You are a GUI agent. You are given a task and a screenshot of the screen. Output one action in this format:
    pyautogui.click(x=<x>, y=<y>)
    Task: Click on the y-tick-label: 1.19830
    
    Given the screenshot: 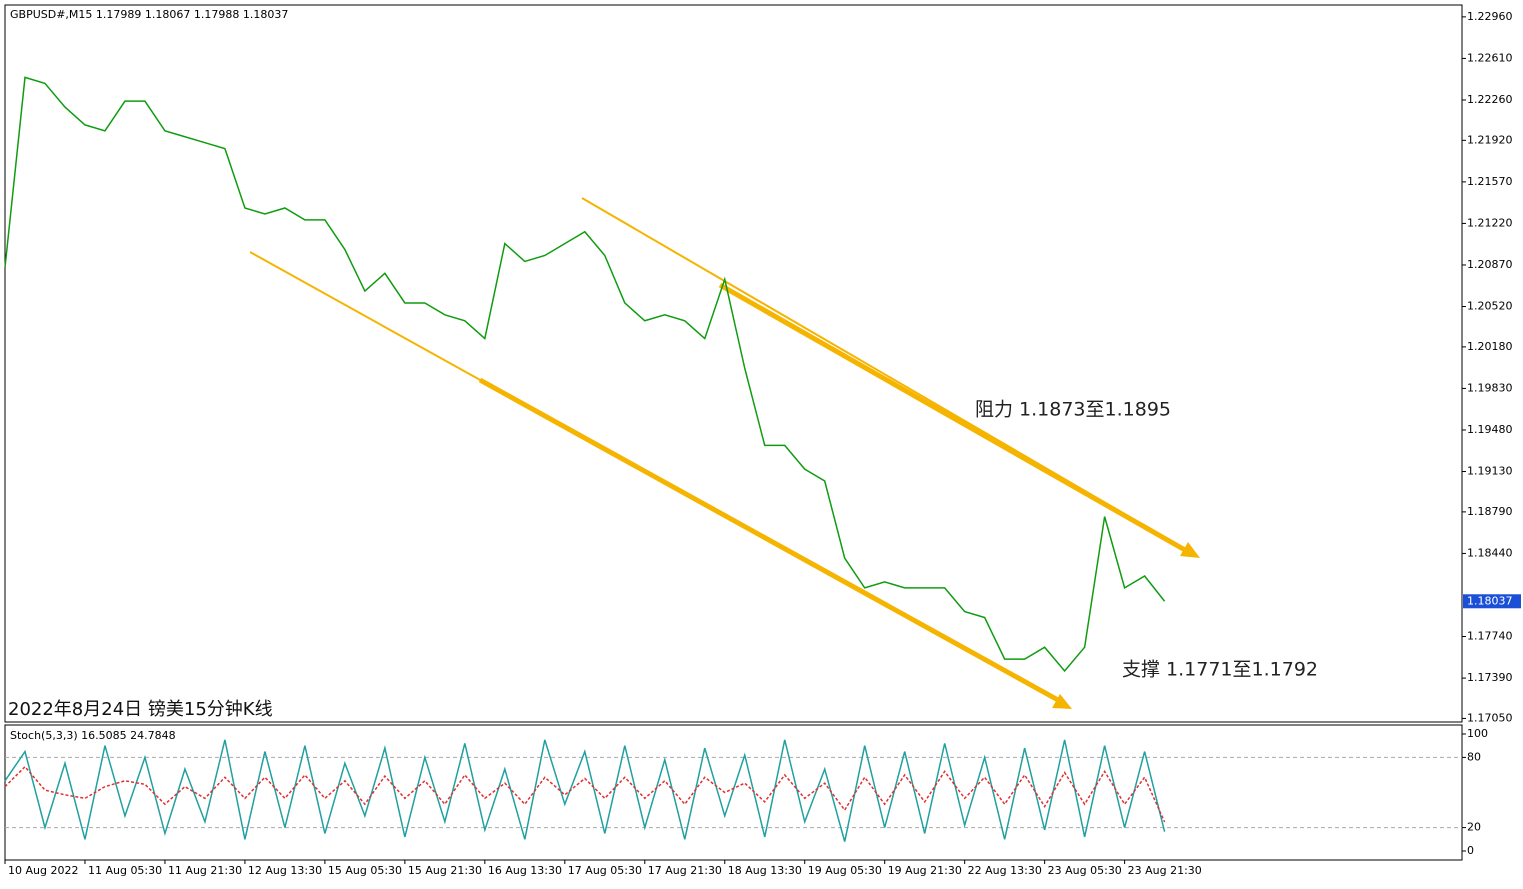 What is the action you would take?
    pyautogui.click(x=1490, y=387)
    